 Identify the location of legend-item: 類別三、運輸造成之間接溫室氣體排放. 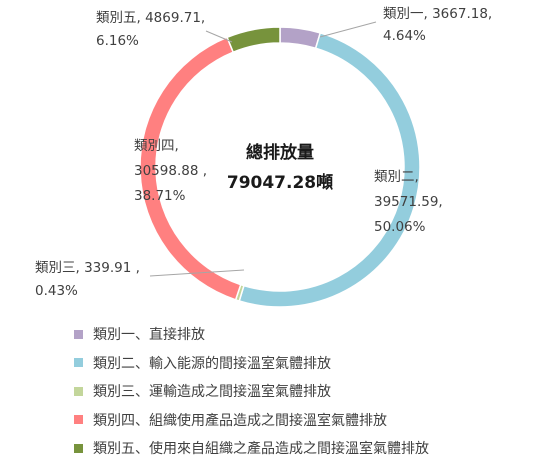
(251, 391).